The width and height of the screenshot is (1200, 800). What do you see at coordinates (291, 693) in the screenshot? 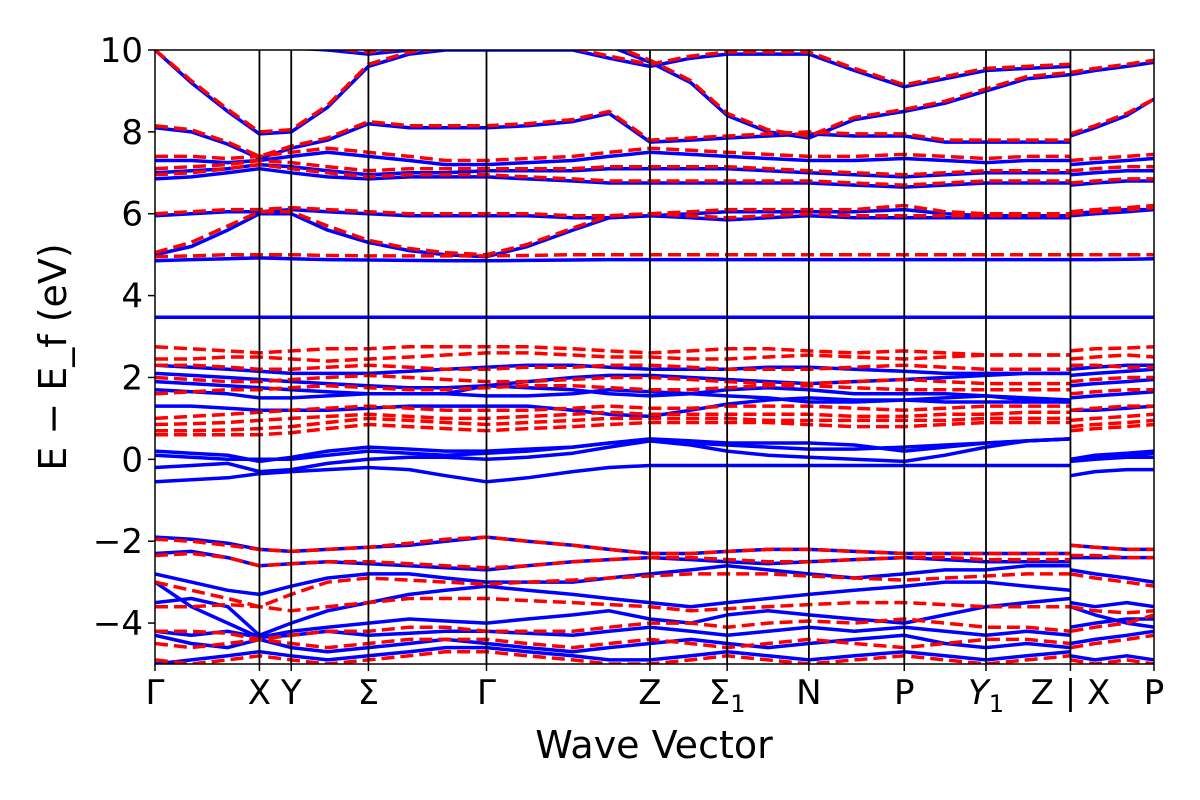
I see `x-tick-label-2: Y` at bounding box center [291, 693].